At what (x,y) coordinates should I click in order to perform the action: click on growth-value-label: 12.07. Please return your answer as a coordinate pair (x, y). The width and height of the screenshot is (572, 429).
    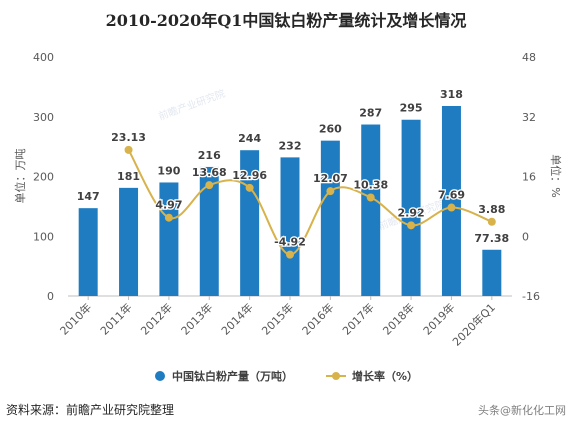
    Looking at the image, I should click on (330, 178).